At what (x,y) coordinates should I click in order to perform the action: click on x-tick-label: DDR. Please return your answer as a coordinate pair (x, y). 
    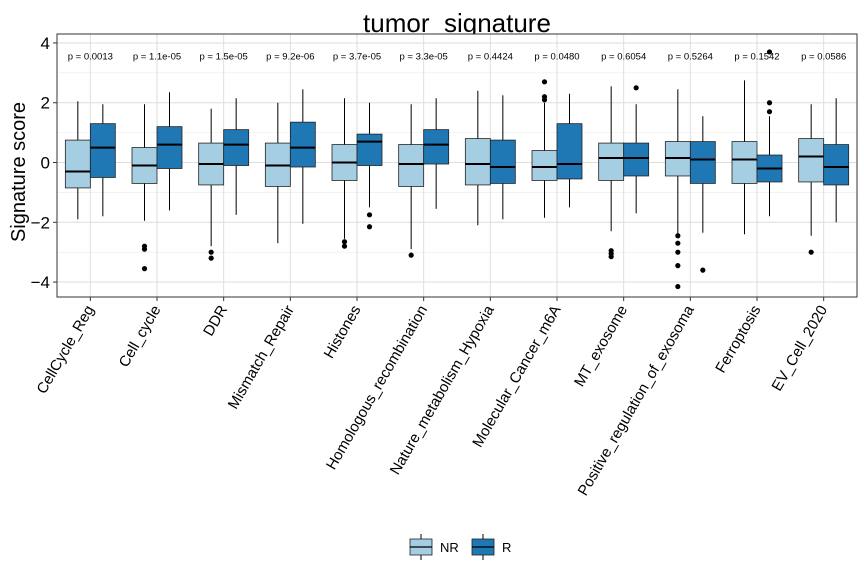
    Looking at the image, I should click on (215, 320).